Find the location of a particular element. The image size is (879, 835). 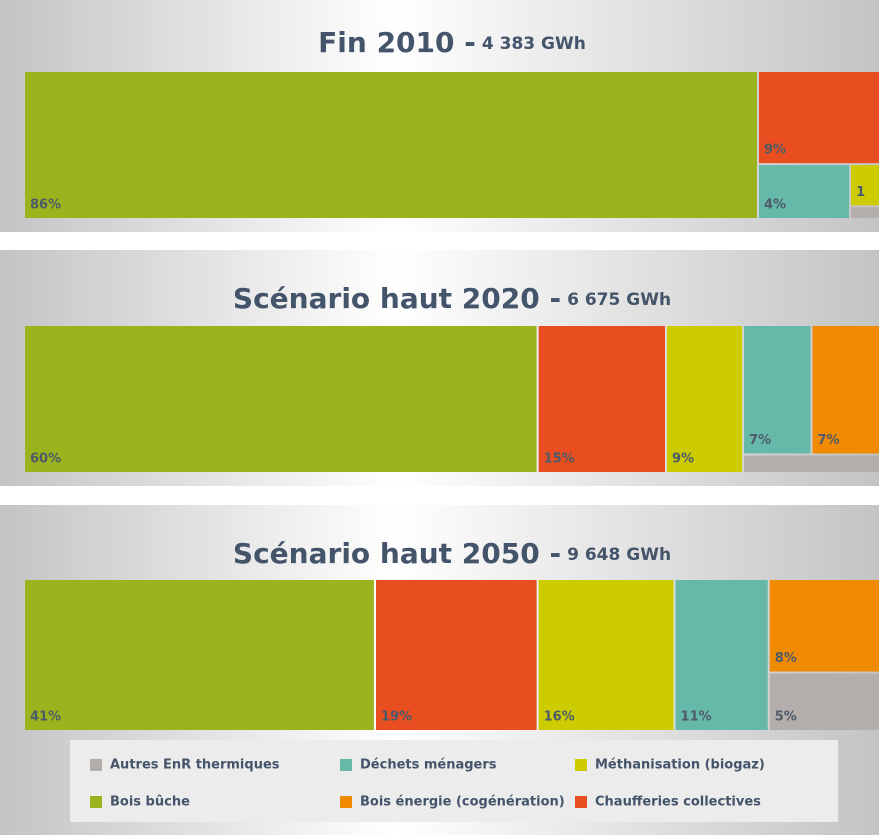

legend-label: Autres EnR thermiques is located at coordinates (195, 765).